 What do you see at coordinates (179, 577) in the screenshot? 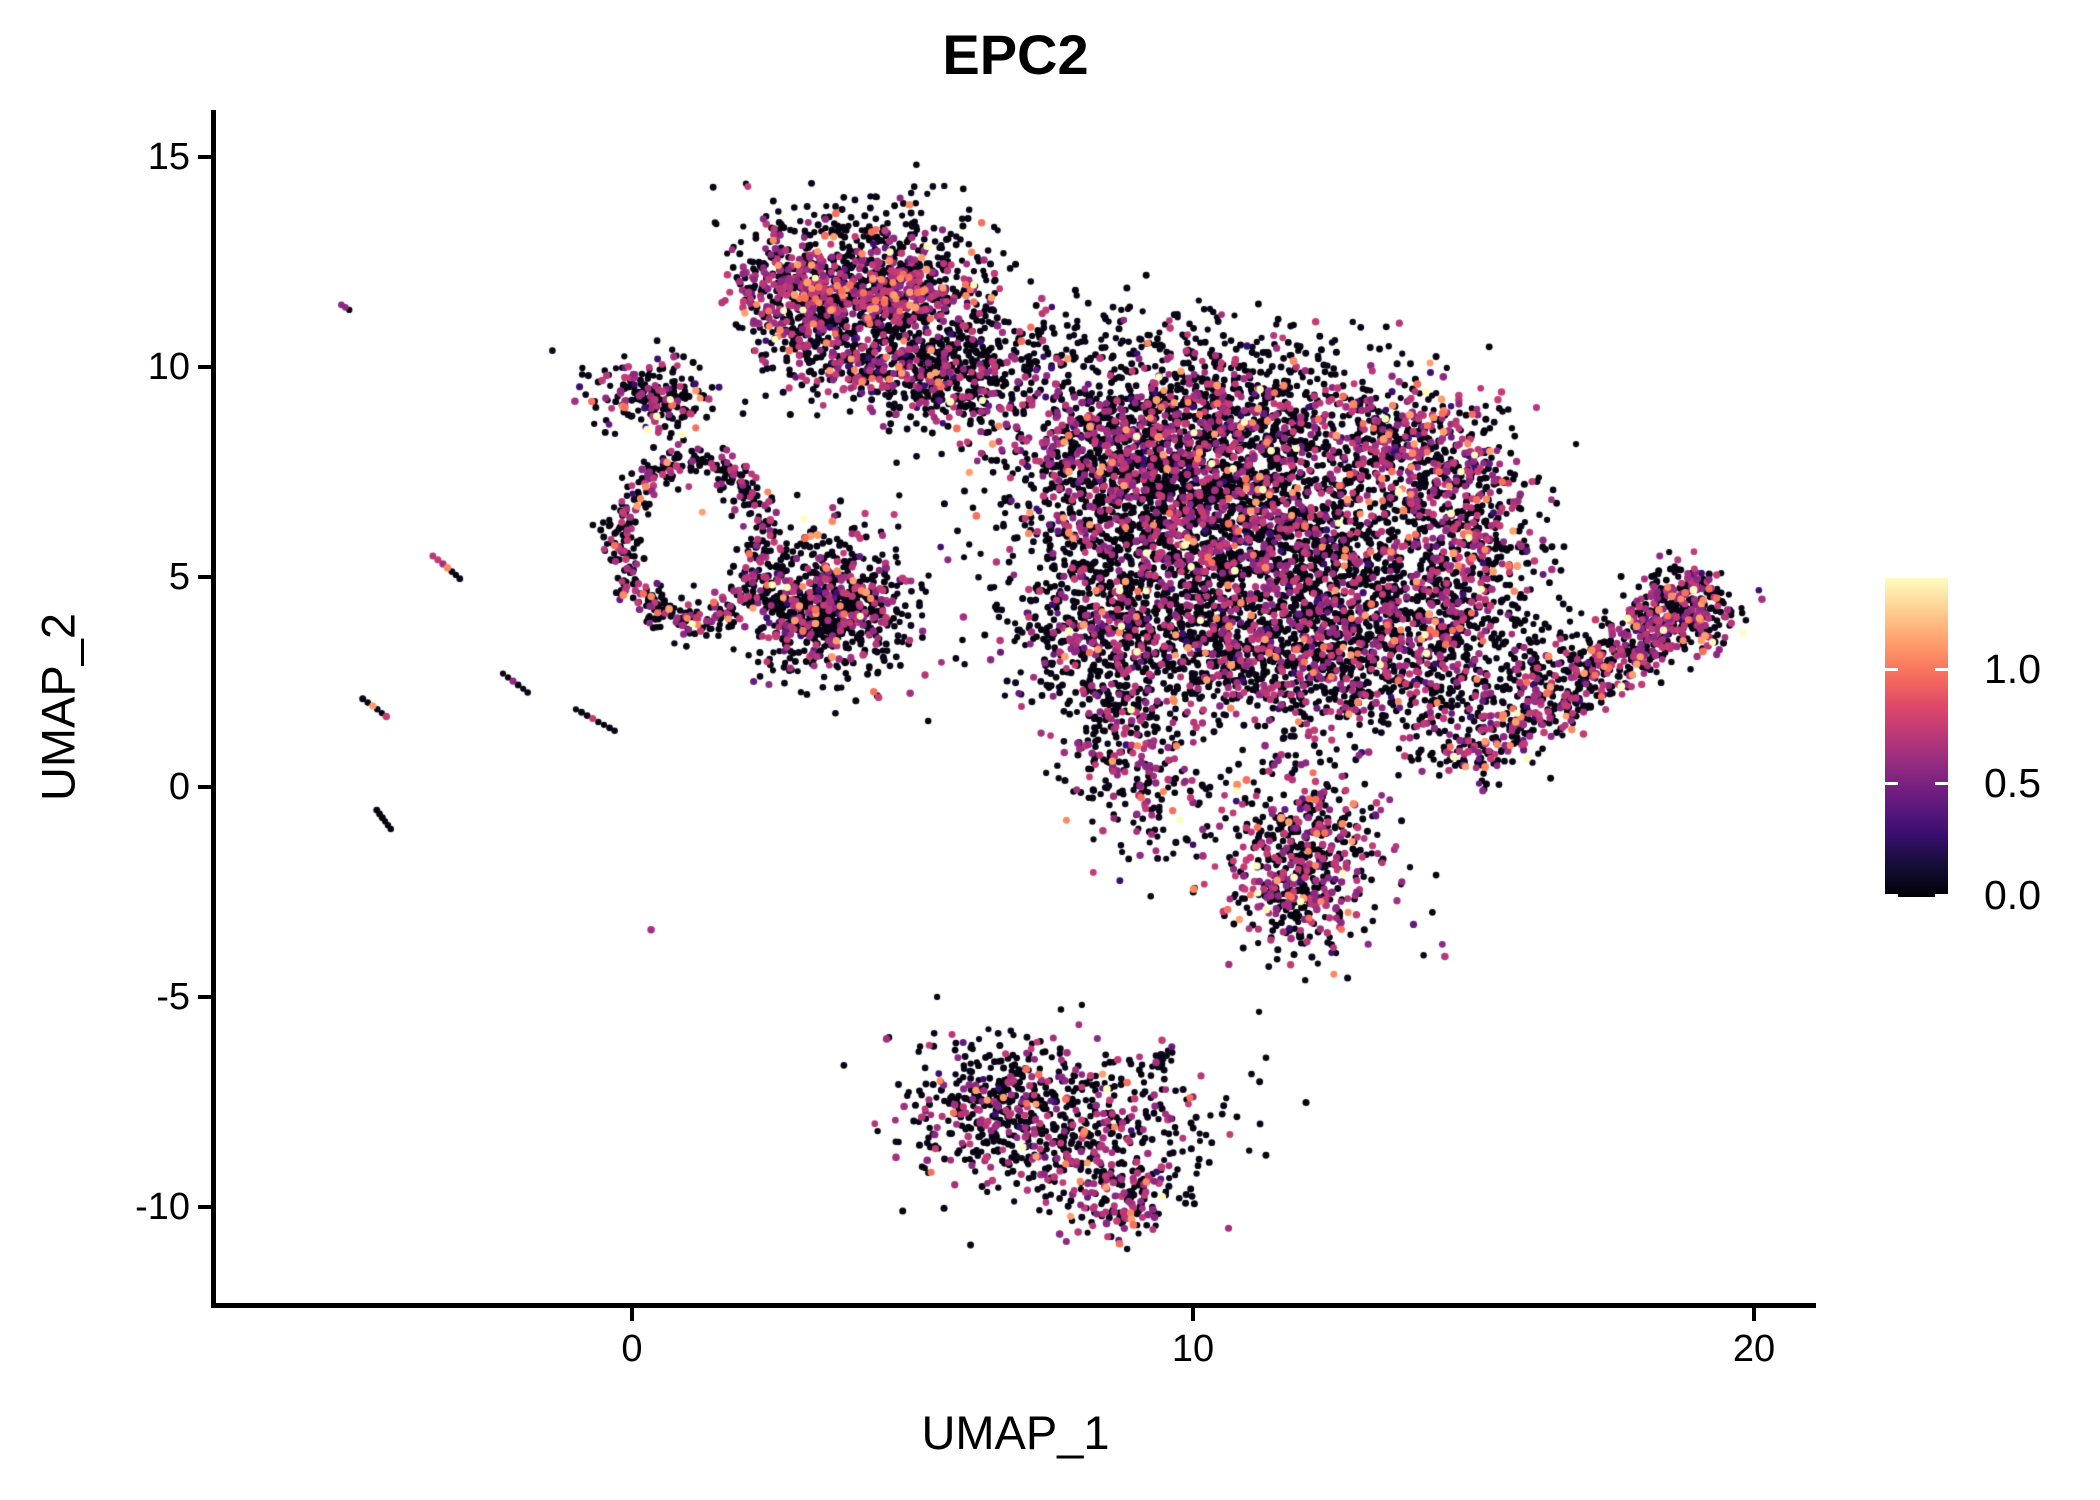
I see `y-tick-label: 5` at bounding box center [179, 577].